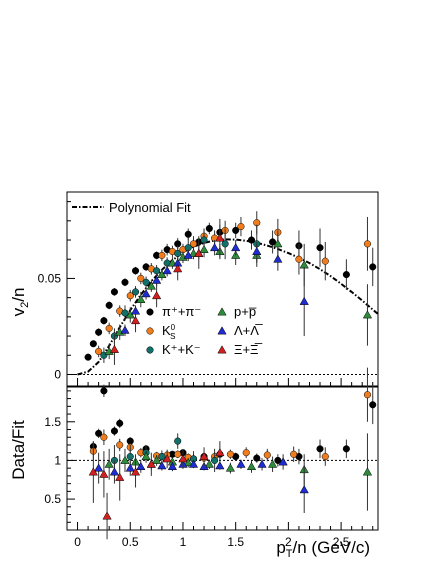 This screenshot has height=564, width=436. Describe the element at coordinates (245, 311) in the screenshot. I see `legend-label: p+p̅` at that location.